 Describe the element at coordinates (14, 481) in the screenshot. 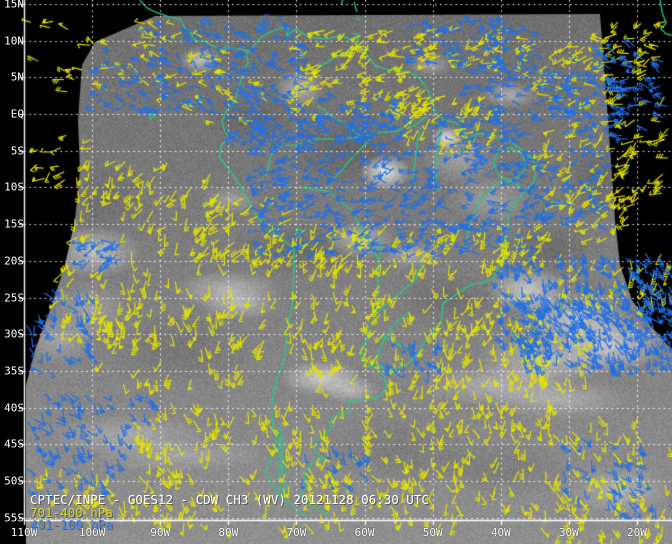

I see `lat-tick-label: 50S` at that location.